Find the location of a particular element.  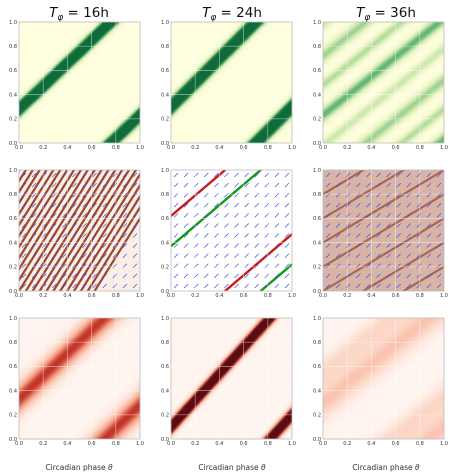

column-titles: Tφ = 16h Tφ = 24h Tφ = 36h is located at coordinates (232, 14).